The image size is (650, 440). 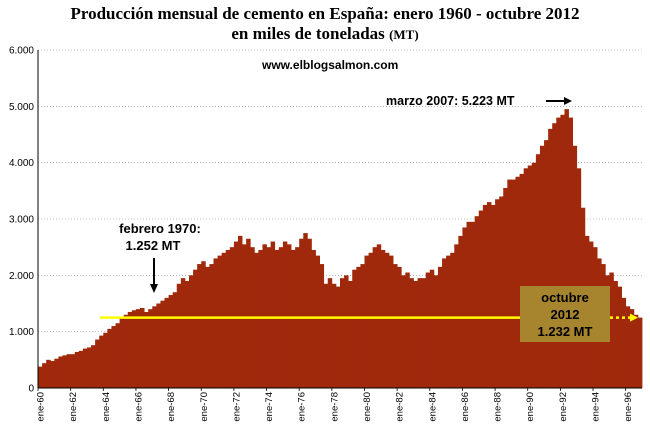 What do you see at coordinates (565, 314) in the screenshot?
I see `annotation-oct2012-line2: 2012` at bounding box center [565, 314].